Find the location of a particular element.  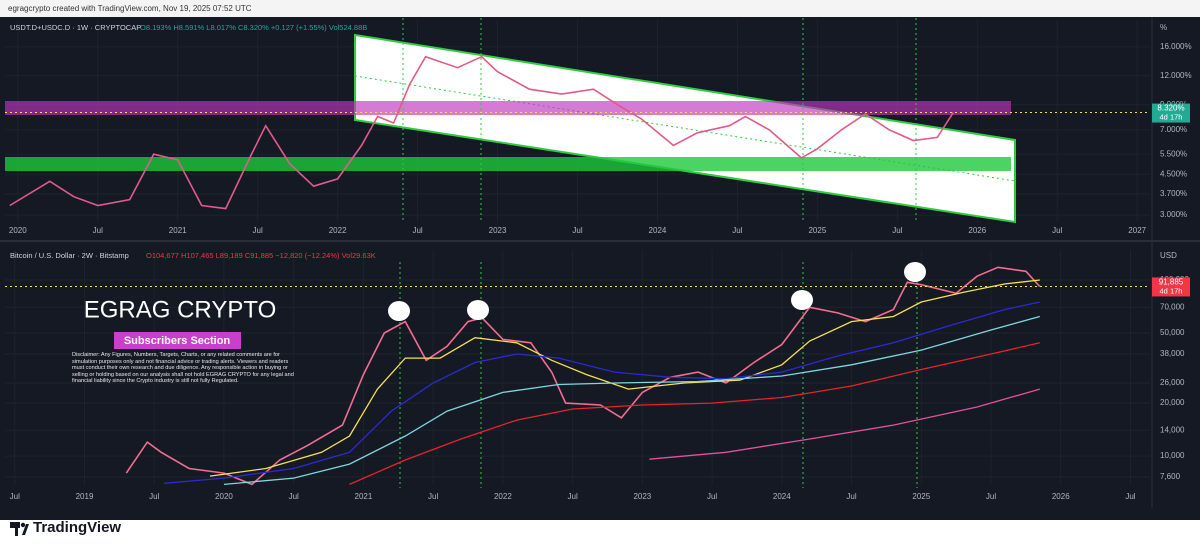

y-tick-label: 3.000% is located at coordinates (1173, 214).